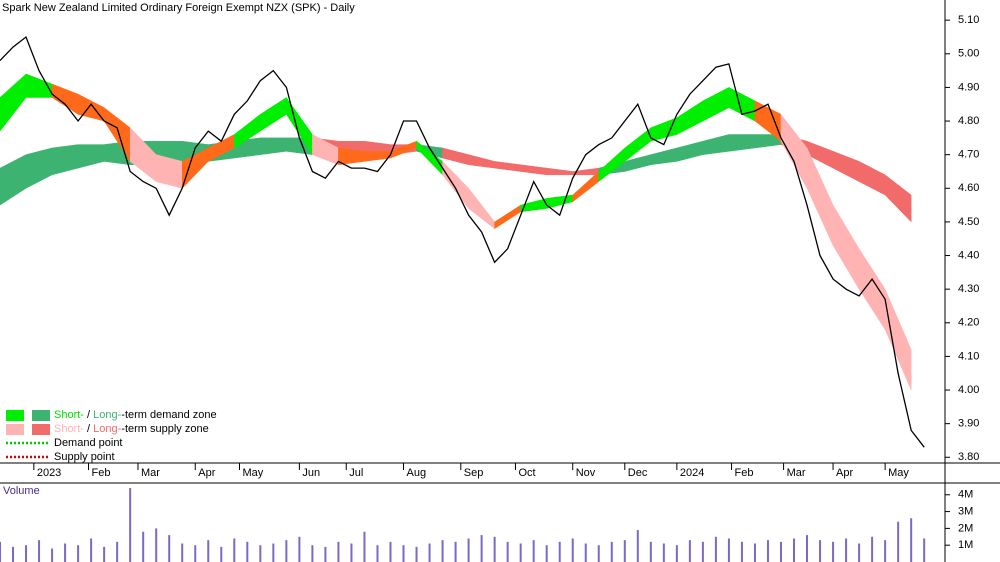 This screenshot has height=562, width=1000. Describe the element at coordinates (744, 473) in the screenshot. I see `x-tick-label: Feb` at that location.